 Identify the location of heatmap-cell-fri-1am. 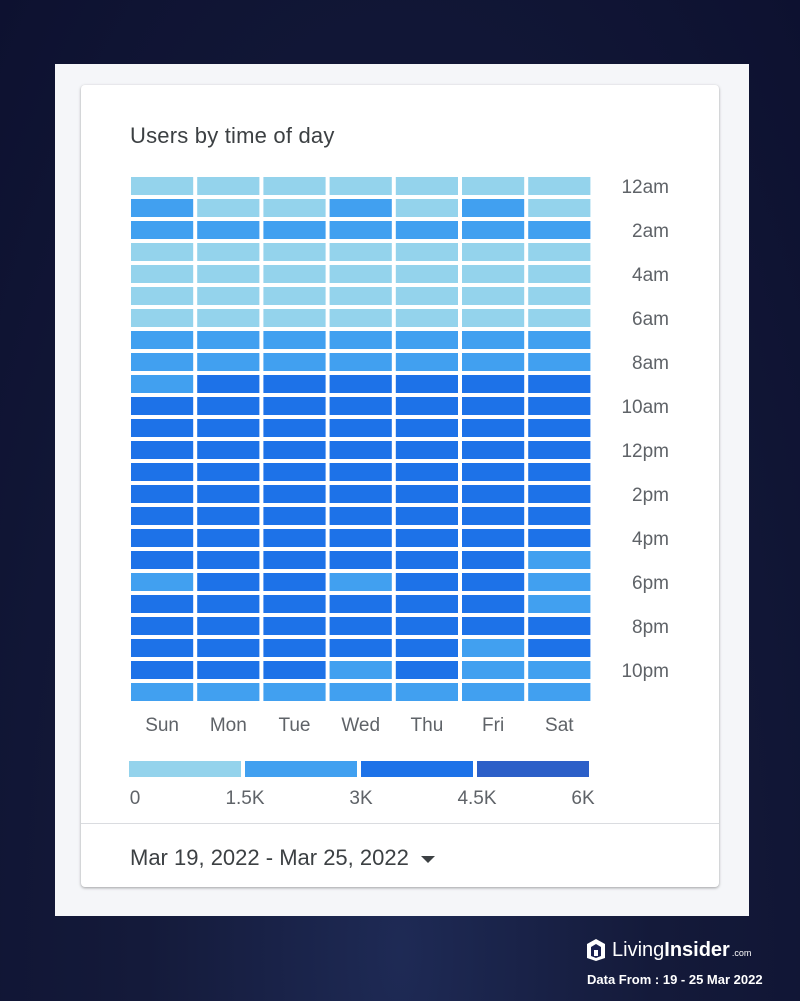
(493, 208).